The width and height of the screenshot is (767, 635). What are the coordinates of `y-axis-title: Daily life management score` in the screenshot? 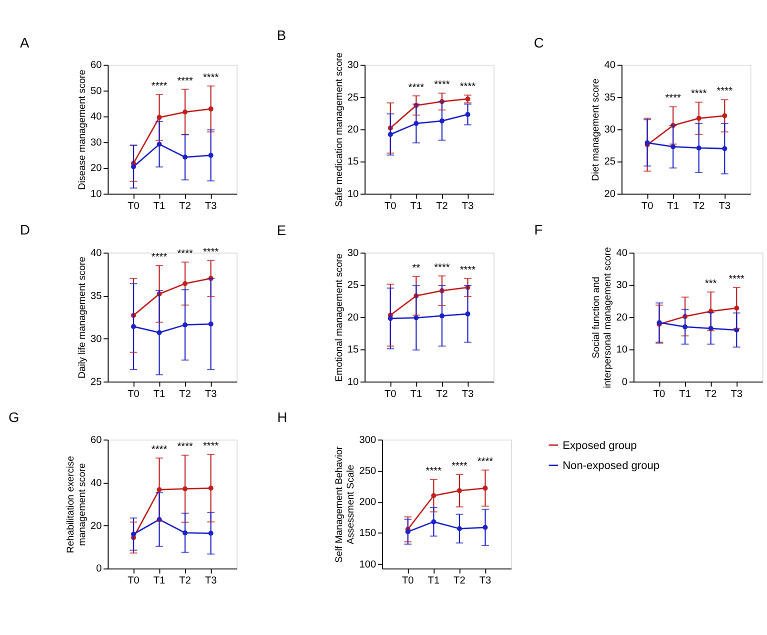 It's located at (82, 317).